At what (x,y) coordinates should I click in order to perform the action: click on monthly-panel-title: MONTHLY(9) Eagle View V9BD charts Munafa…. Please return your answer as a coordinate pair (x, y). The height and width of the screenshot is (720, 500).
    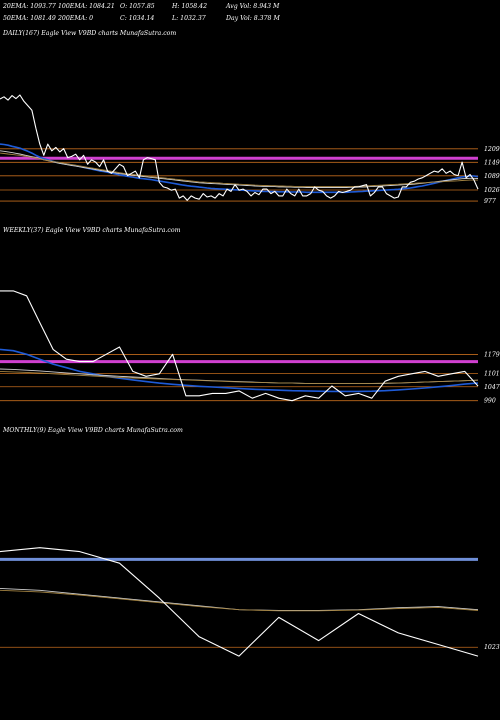
    Looking at the image, I should click on (92, 430).